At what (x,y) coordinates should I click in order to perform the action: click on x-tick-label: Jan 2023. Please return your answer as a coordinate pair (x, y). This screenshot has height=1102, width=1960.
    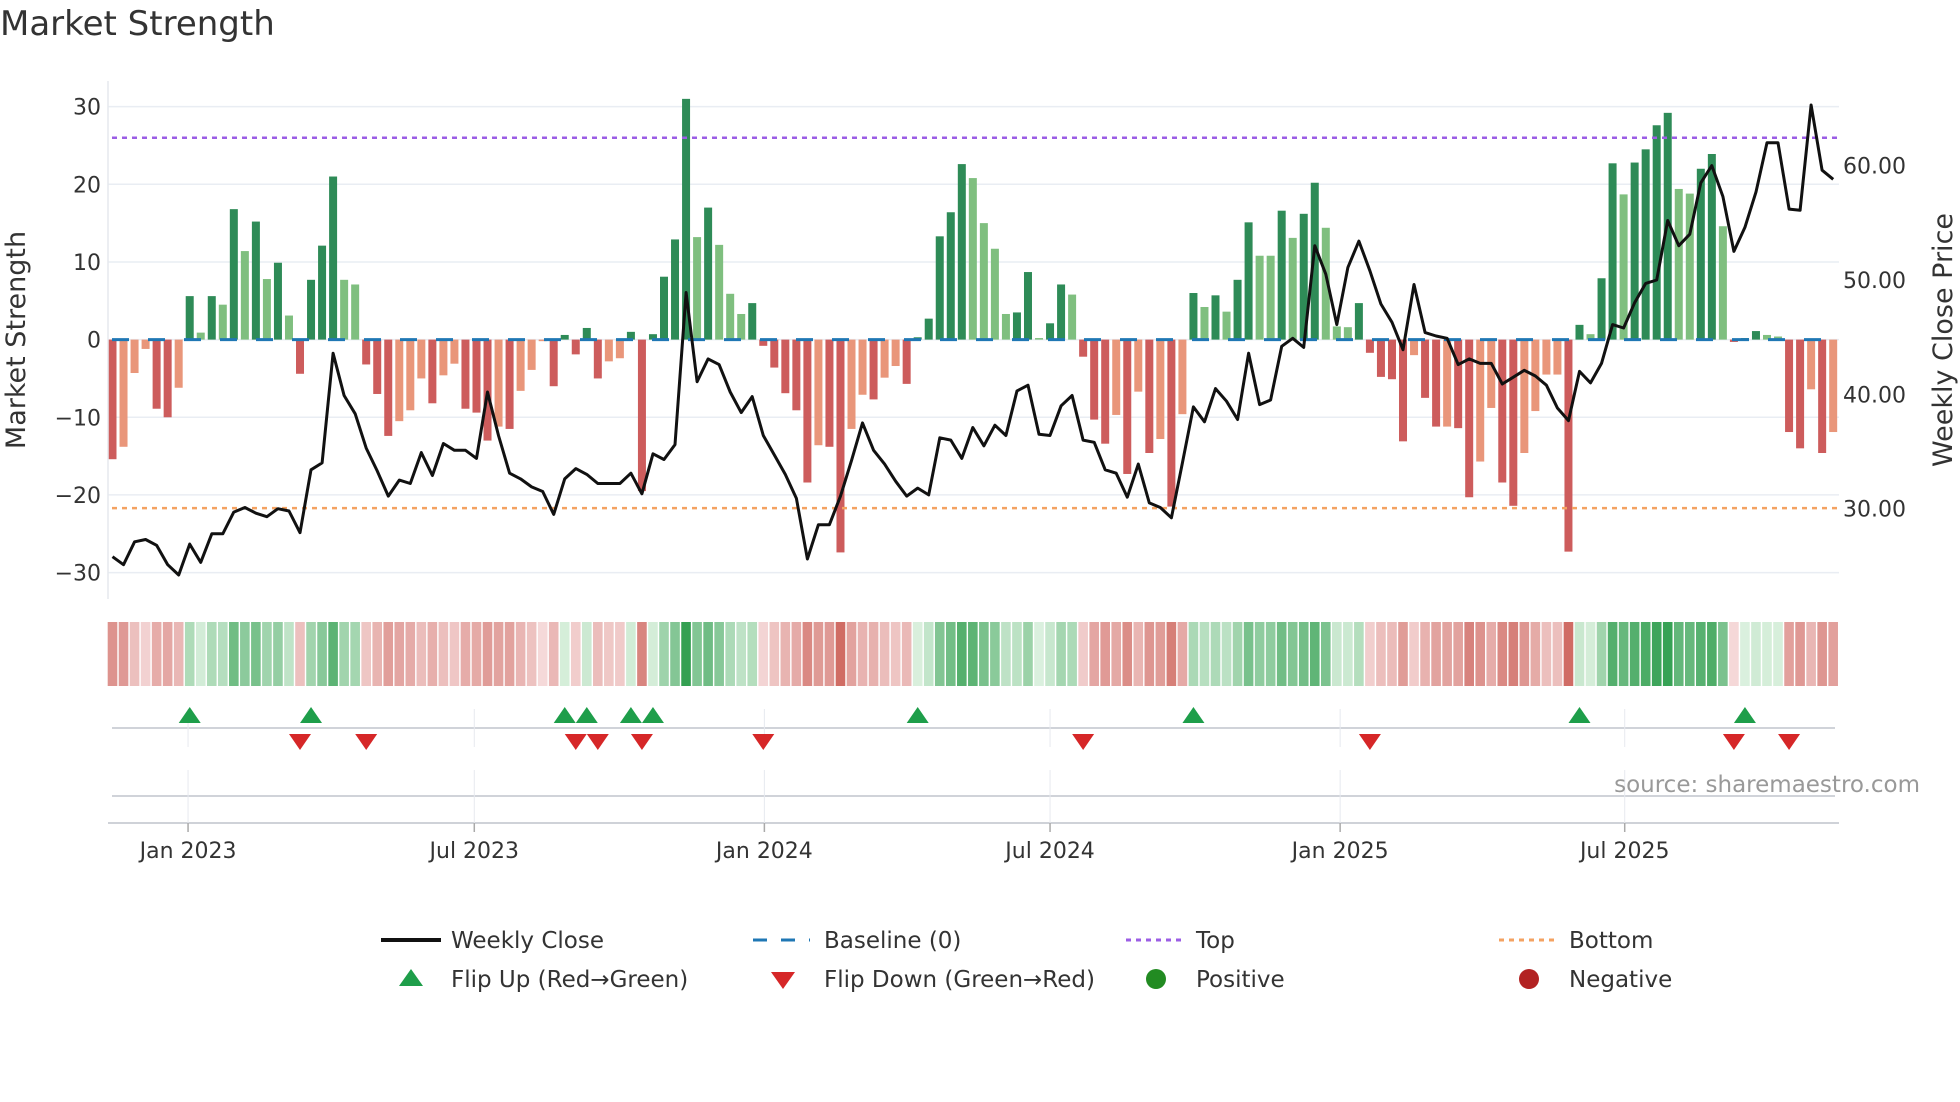
    Looking at the image, I should click on (187, 851).